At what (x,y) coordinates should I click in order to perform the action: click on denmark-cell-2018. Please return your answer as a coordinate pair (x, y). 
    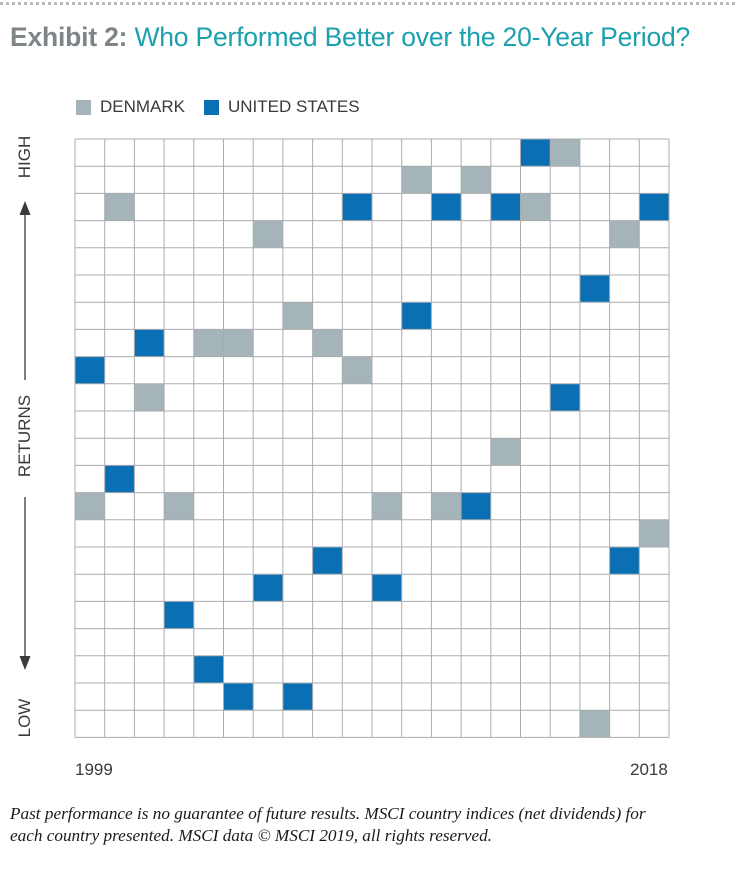
    Looking at the image, I should click on (654, 533).